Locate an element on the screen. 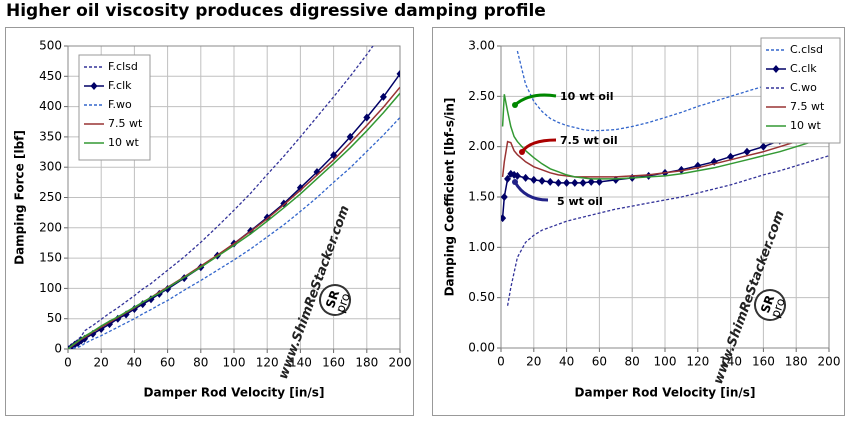 This screenshot has width=850, height=426. legend-label: C.clk is located at coordinates (803, 68).